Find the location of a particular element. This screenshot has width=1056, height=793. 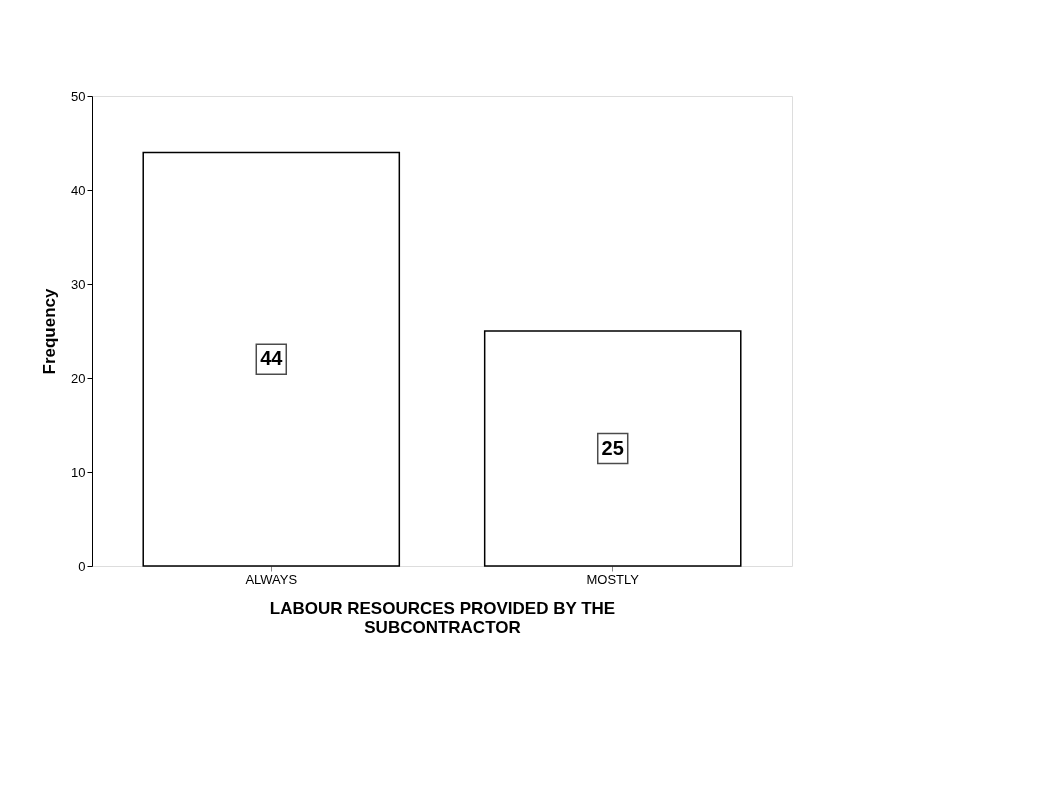

y-tick-label: 20 is located at coordinates (78, 378).